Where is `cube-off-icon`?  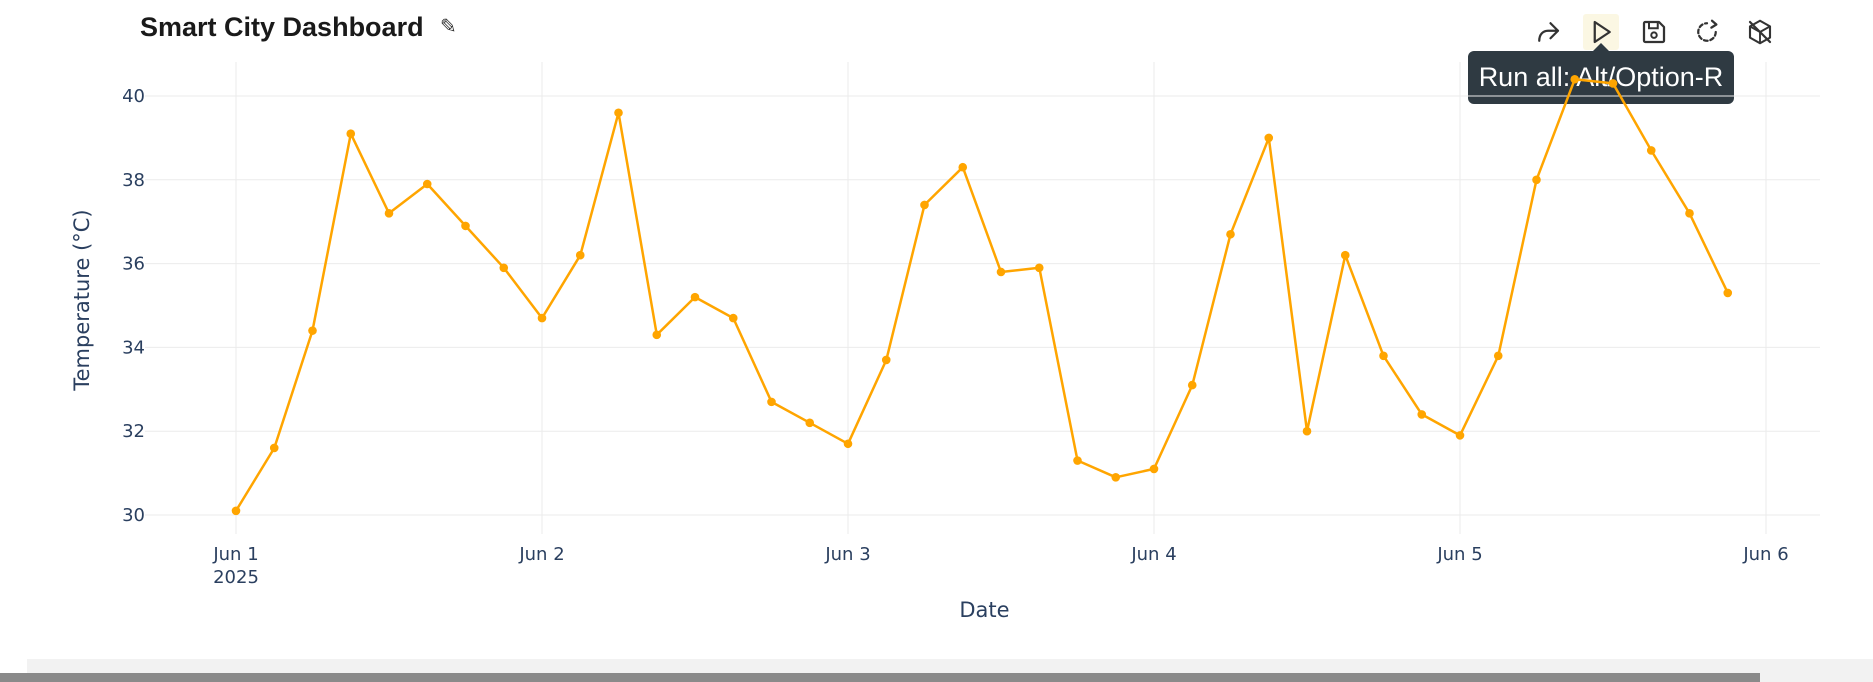 cube-off-icon is located at coordinates (1760, 32).